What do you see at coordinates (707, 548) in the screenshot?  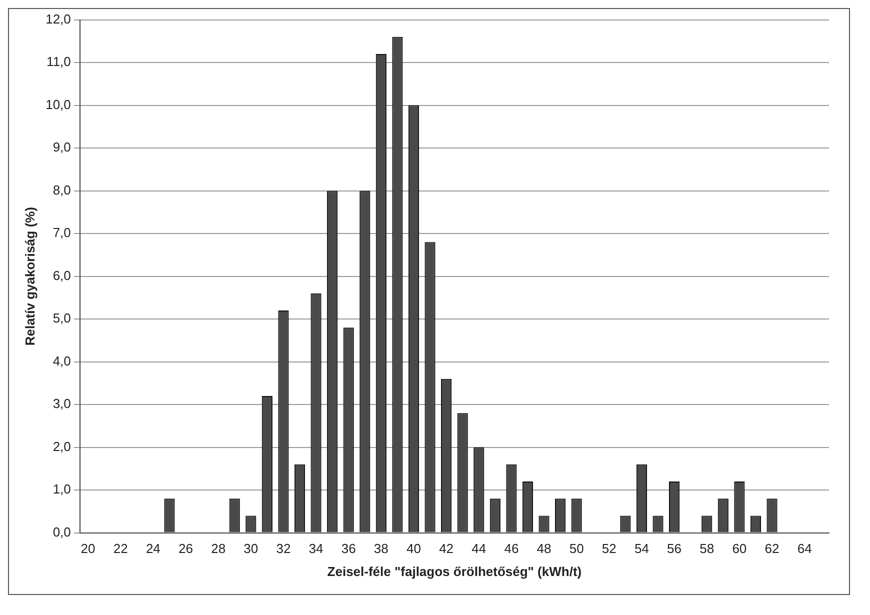 I see `x-tick-label: 58` at bounding box center [707, 548].